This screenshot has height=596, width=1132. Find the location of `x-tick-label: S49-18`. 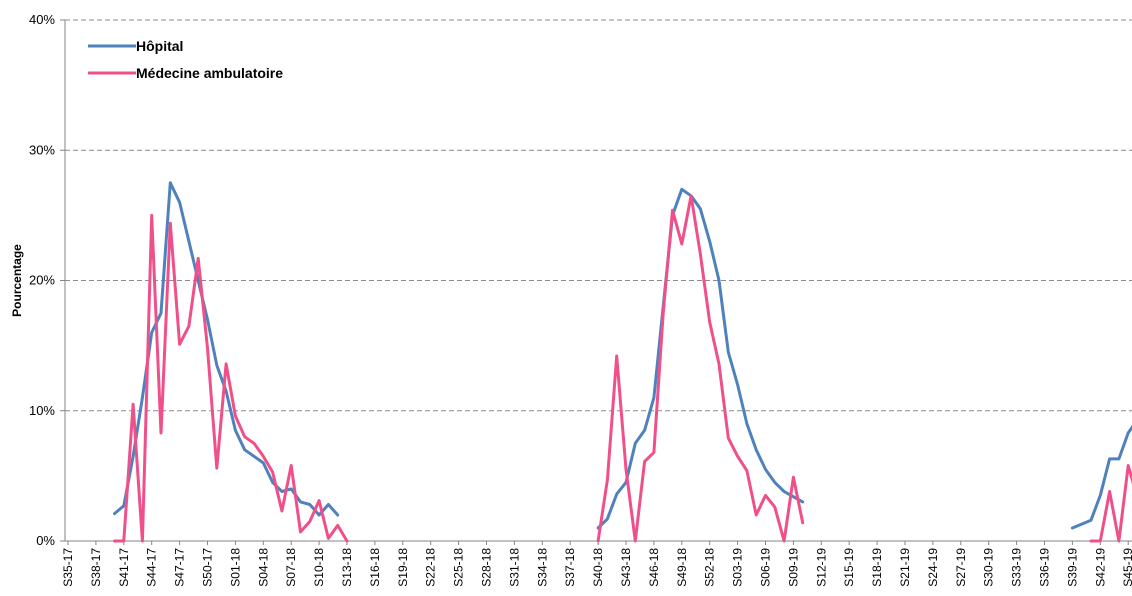

x-tick-label: S49-18 is located at coordinates (682, 567).